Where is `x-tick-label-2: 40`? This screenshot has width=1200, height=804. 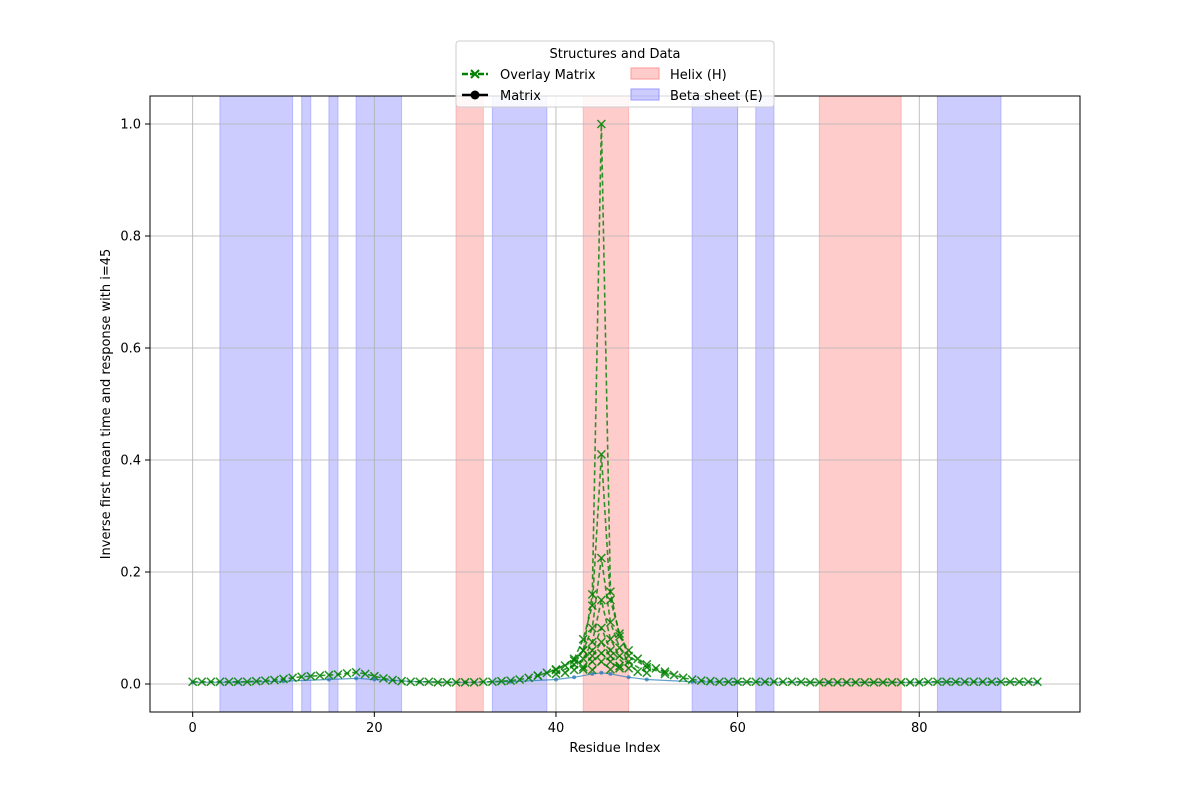
x-tick-label-2: 40 is located at coordinates (556, 728).